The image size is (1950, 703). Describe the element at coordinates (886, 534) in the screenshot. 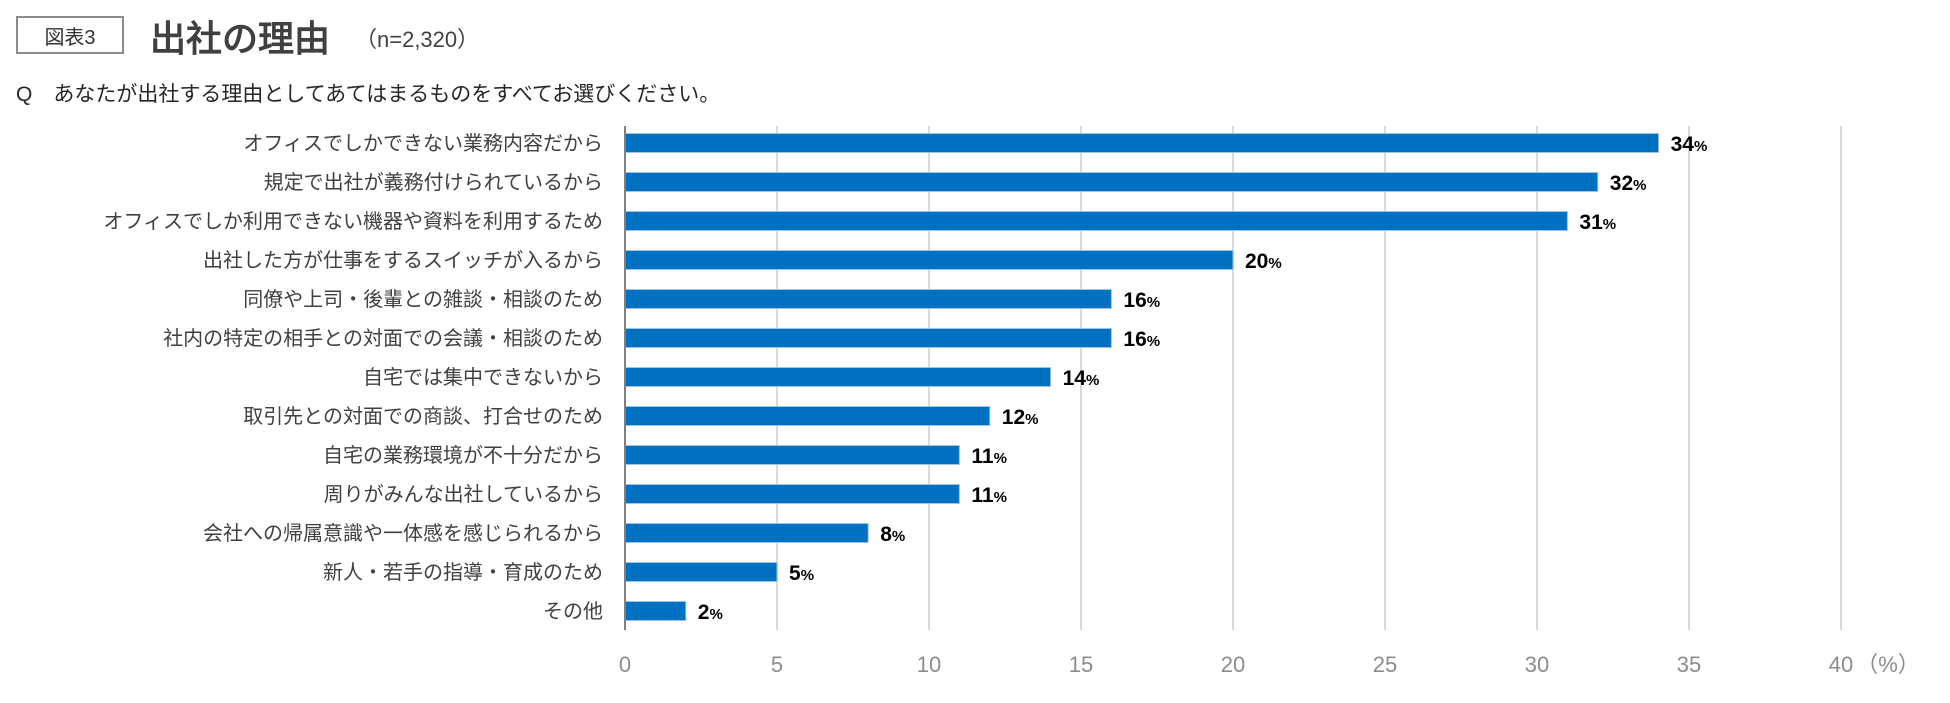

I see `data-value: 8` at that location.